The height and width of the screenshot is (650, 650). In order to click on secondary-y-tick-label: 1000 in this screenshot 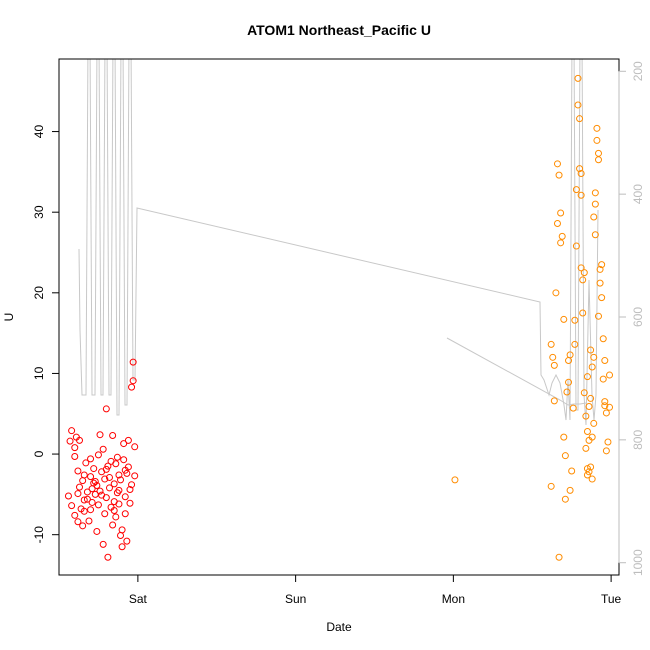, I will do `click(638, 562)`.